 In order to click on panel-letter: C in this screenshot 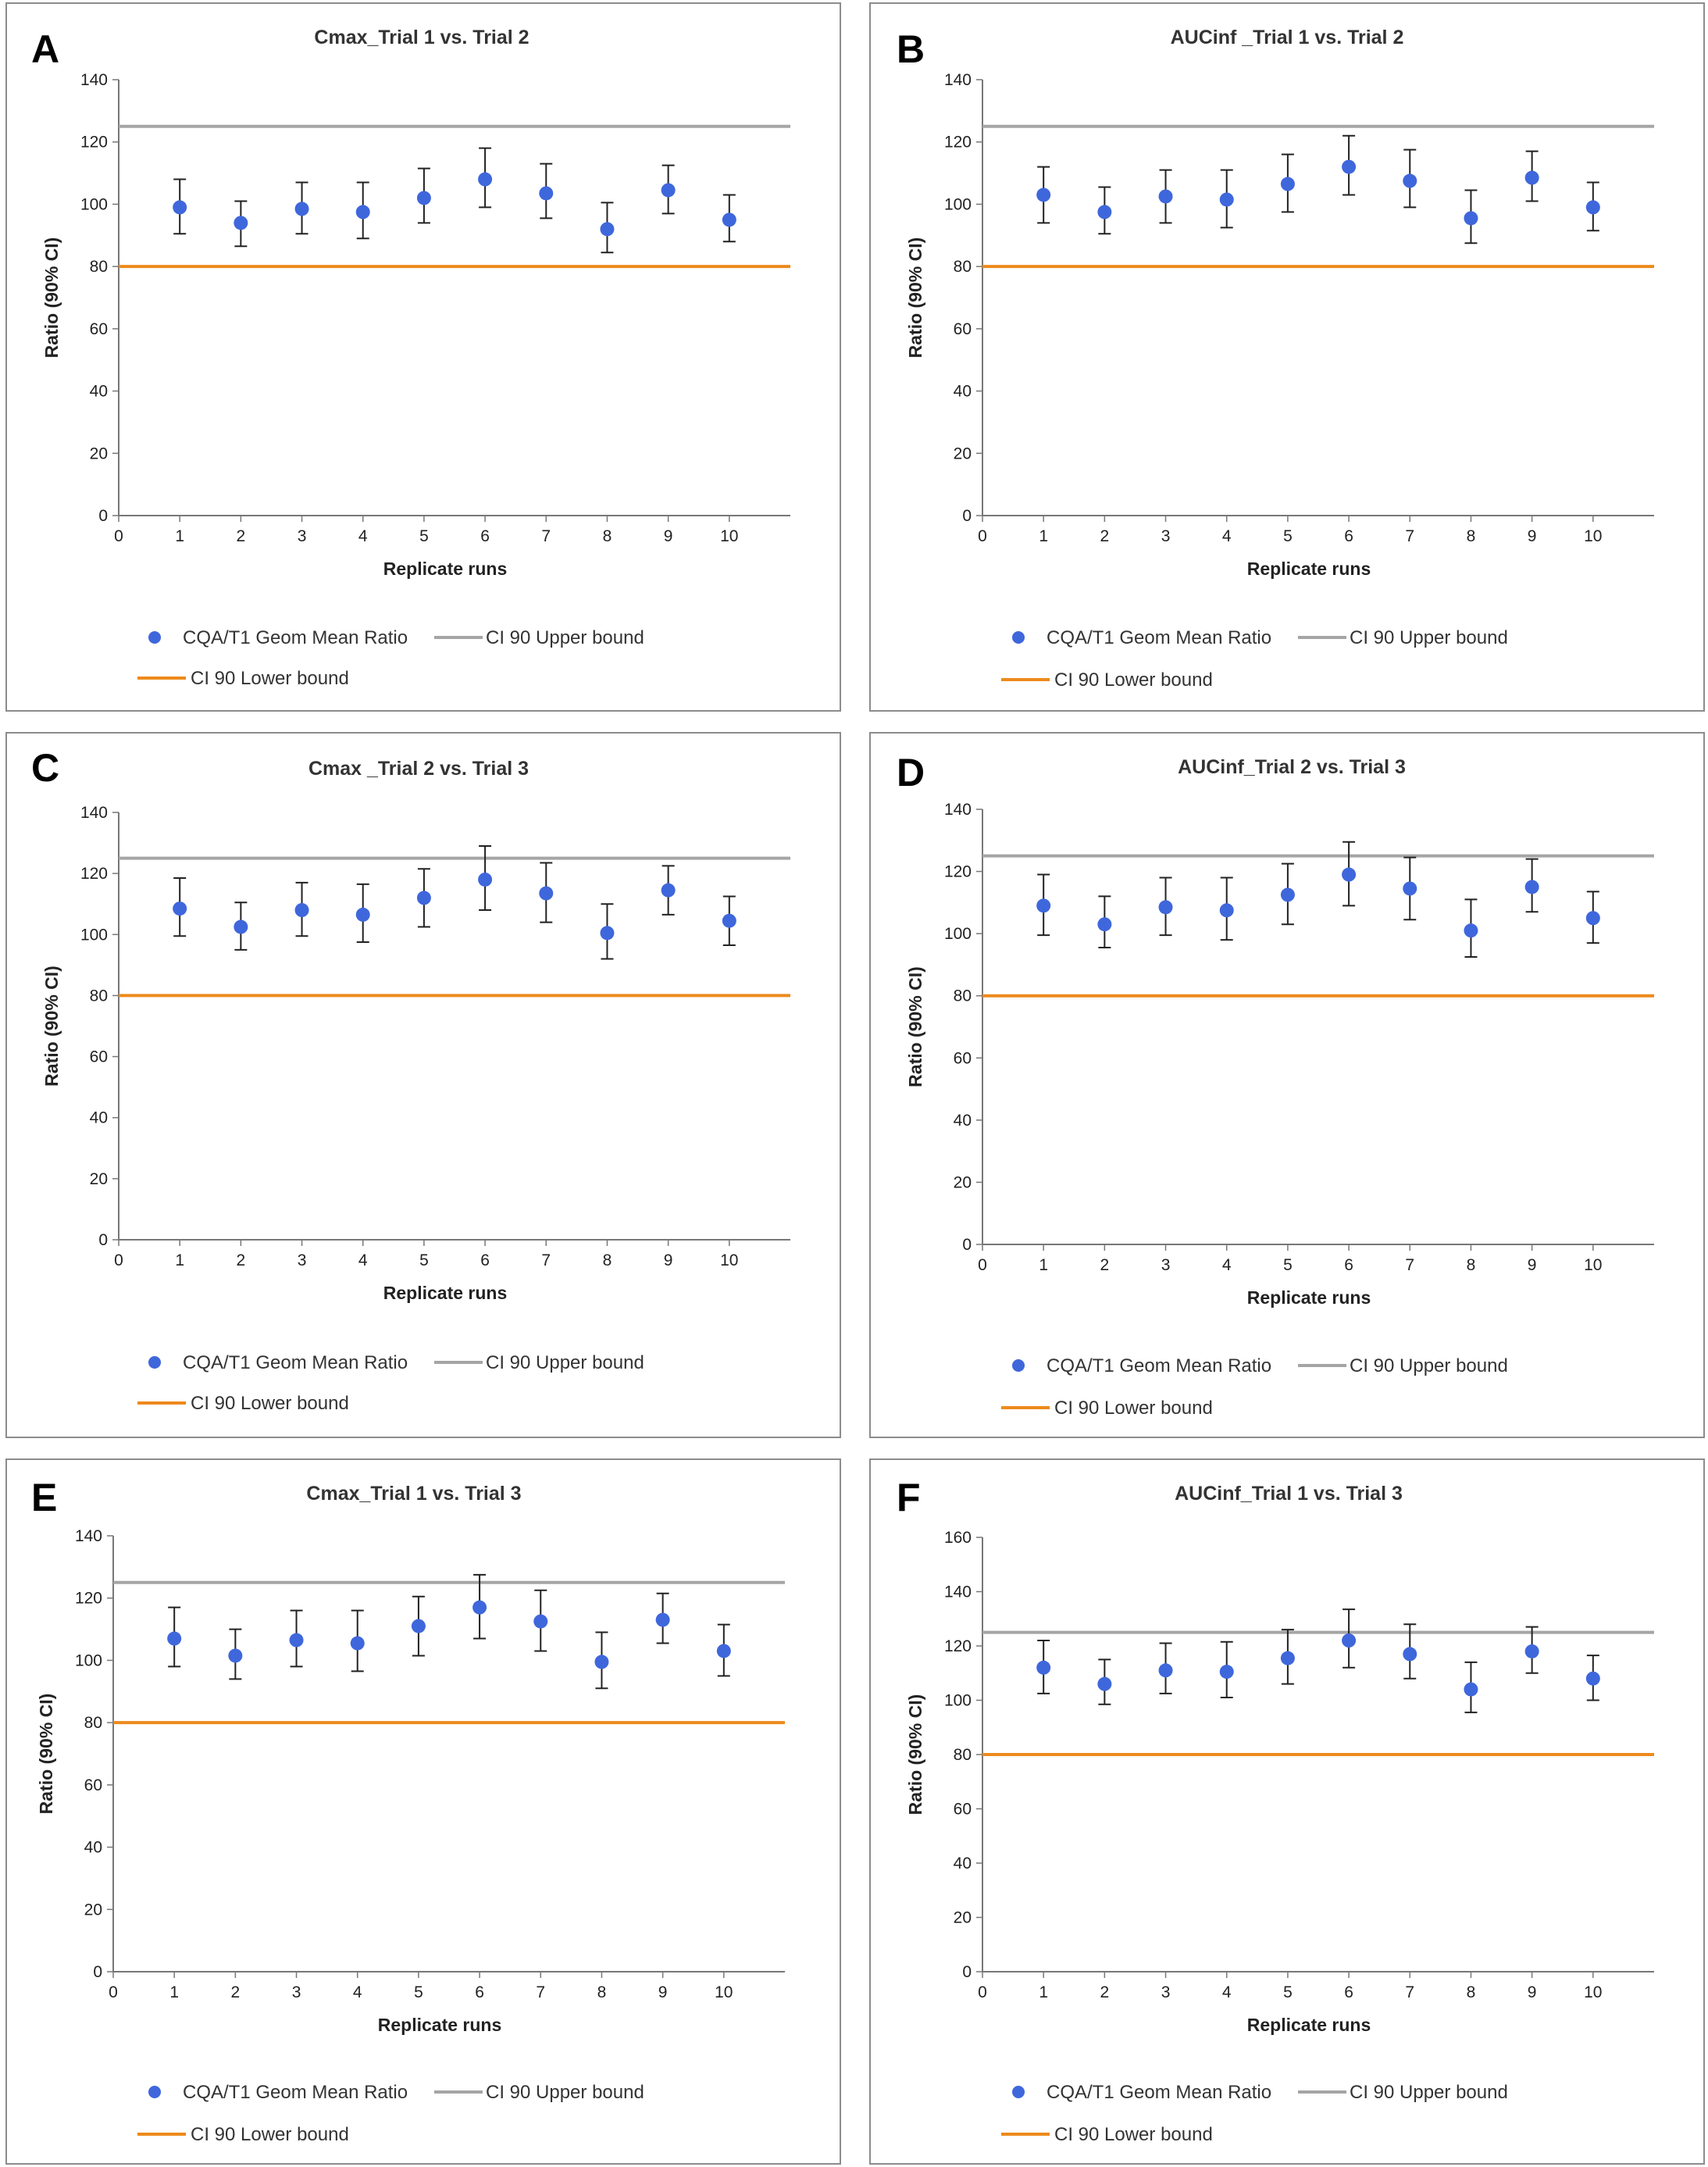, I will do `click(45, 768)`.